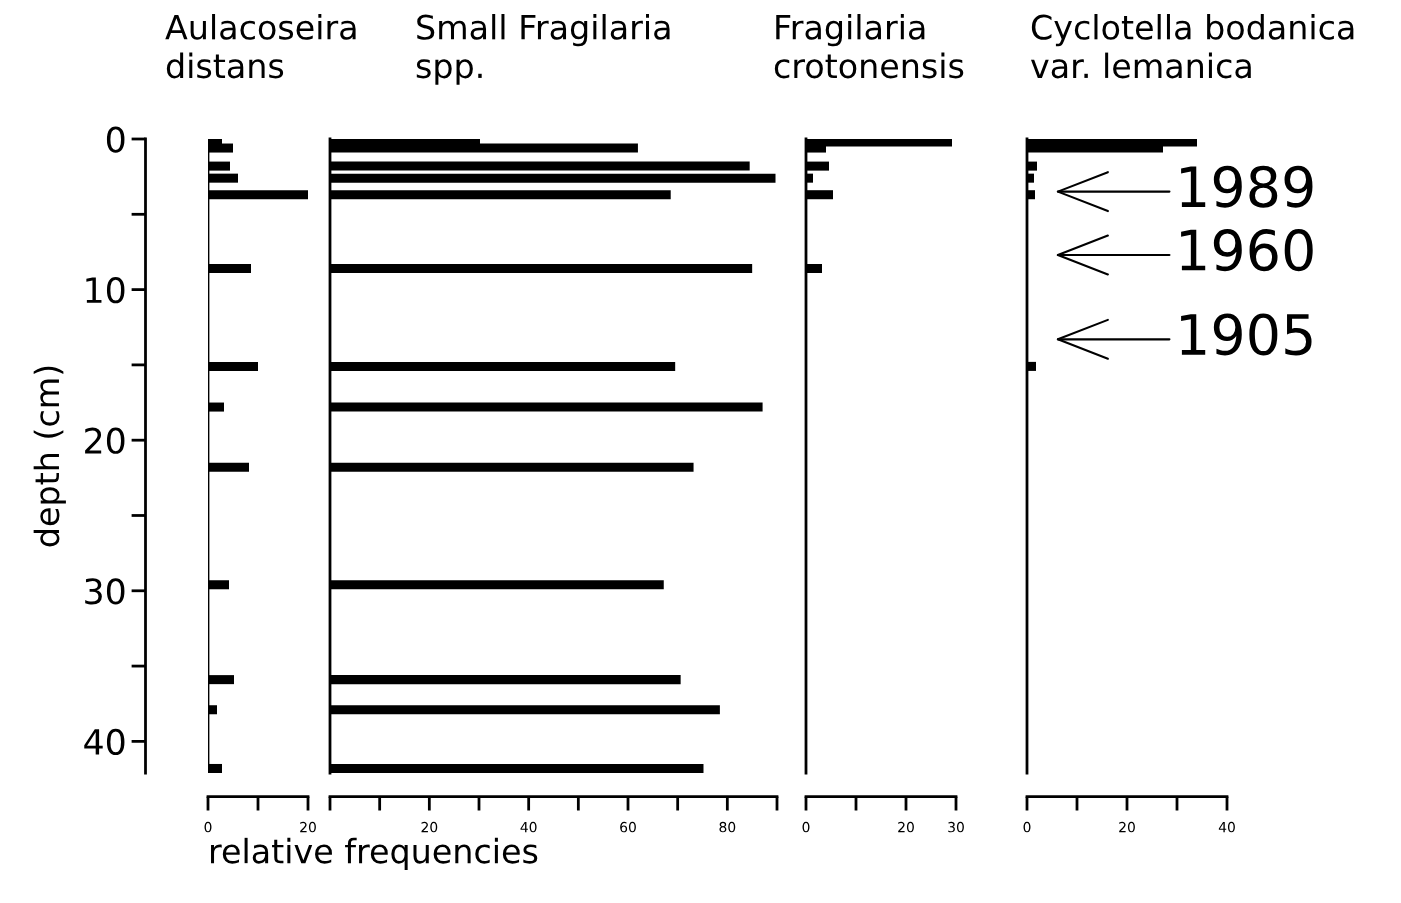 The width and height of the screenshot is (1401, 903). I want to click on annotation: 1960, so click(1247, 250).